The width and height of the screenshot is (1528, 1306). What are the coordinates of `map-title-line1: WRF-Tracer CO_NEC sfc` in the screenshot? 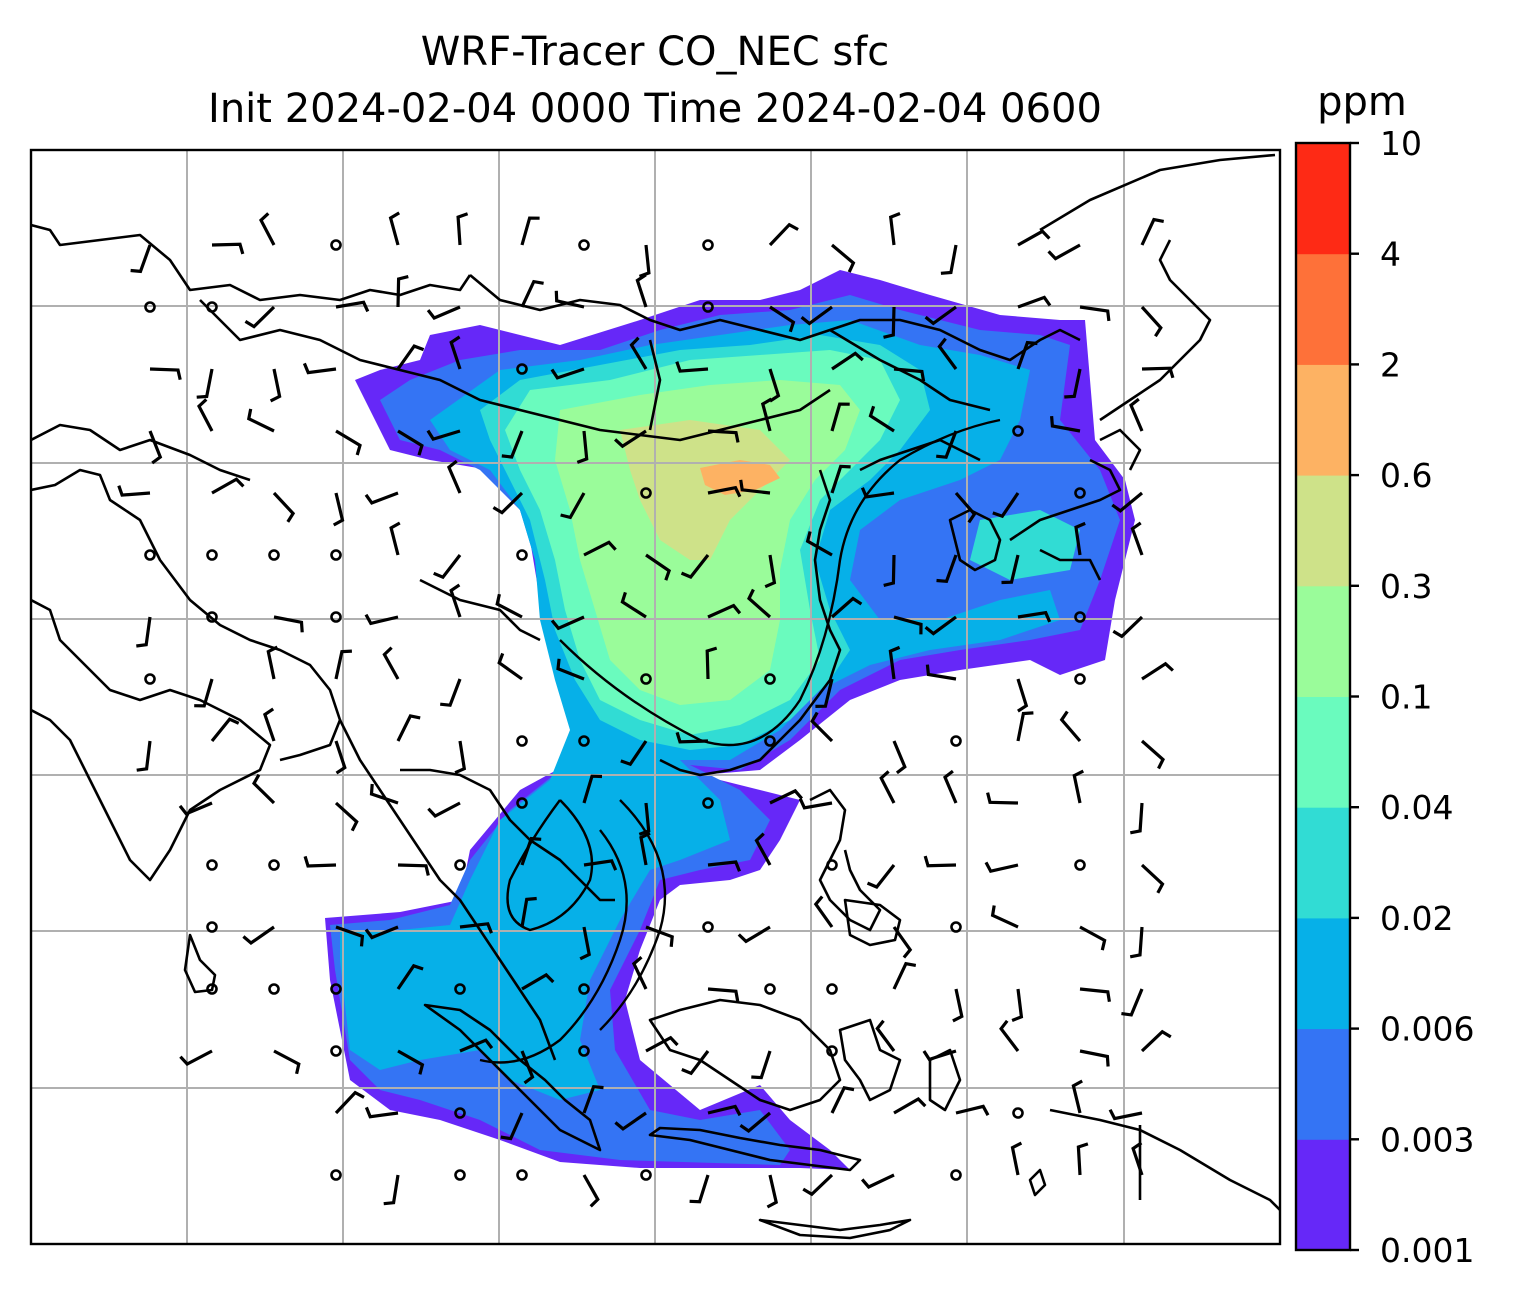 It's located at (655, 52).